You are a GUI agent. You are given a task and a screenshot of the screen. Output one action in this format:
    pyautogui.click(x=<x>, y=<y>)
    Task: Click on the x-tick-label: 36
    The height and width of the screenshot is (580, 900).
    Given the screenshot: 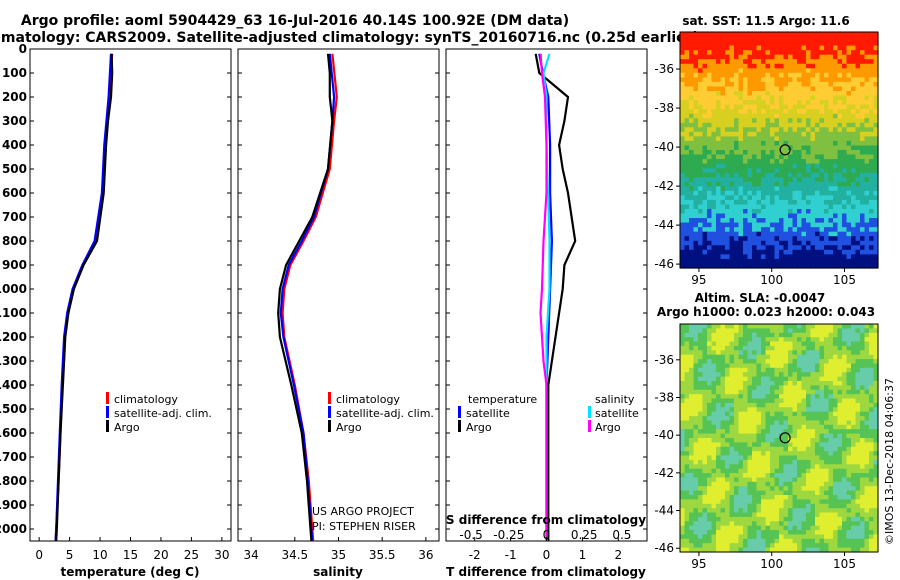 What is the action you would take?
    pyautogui.click(x=425, y=555)
    